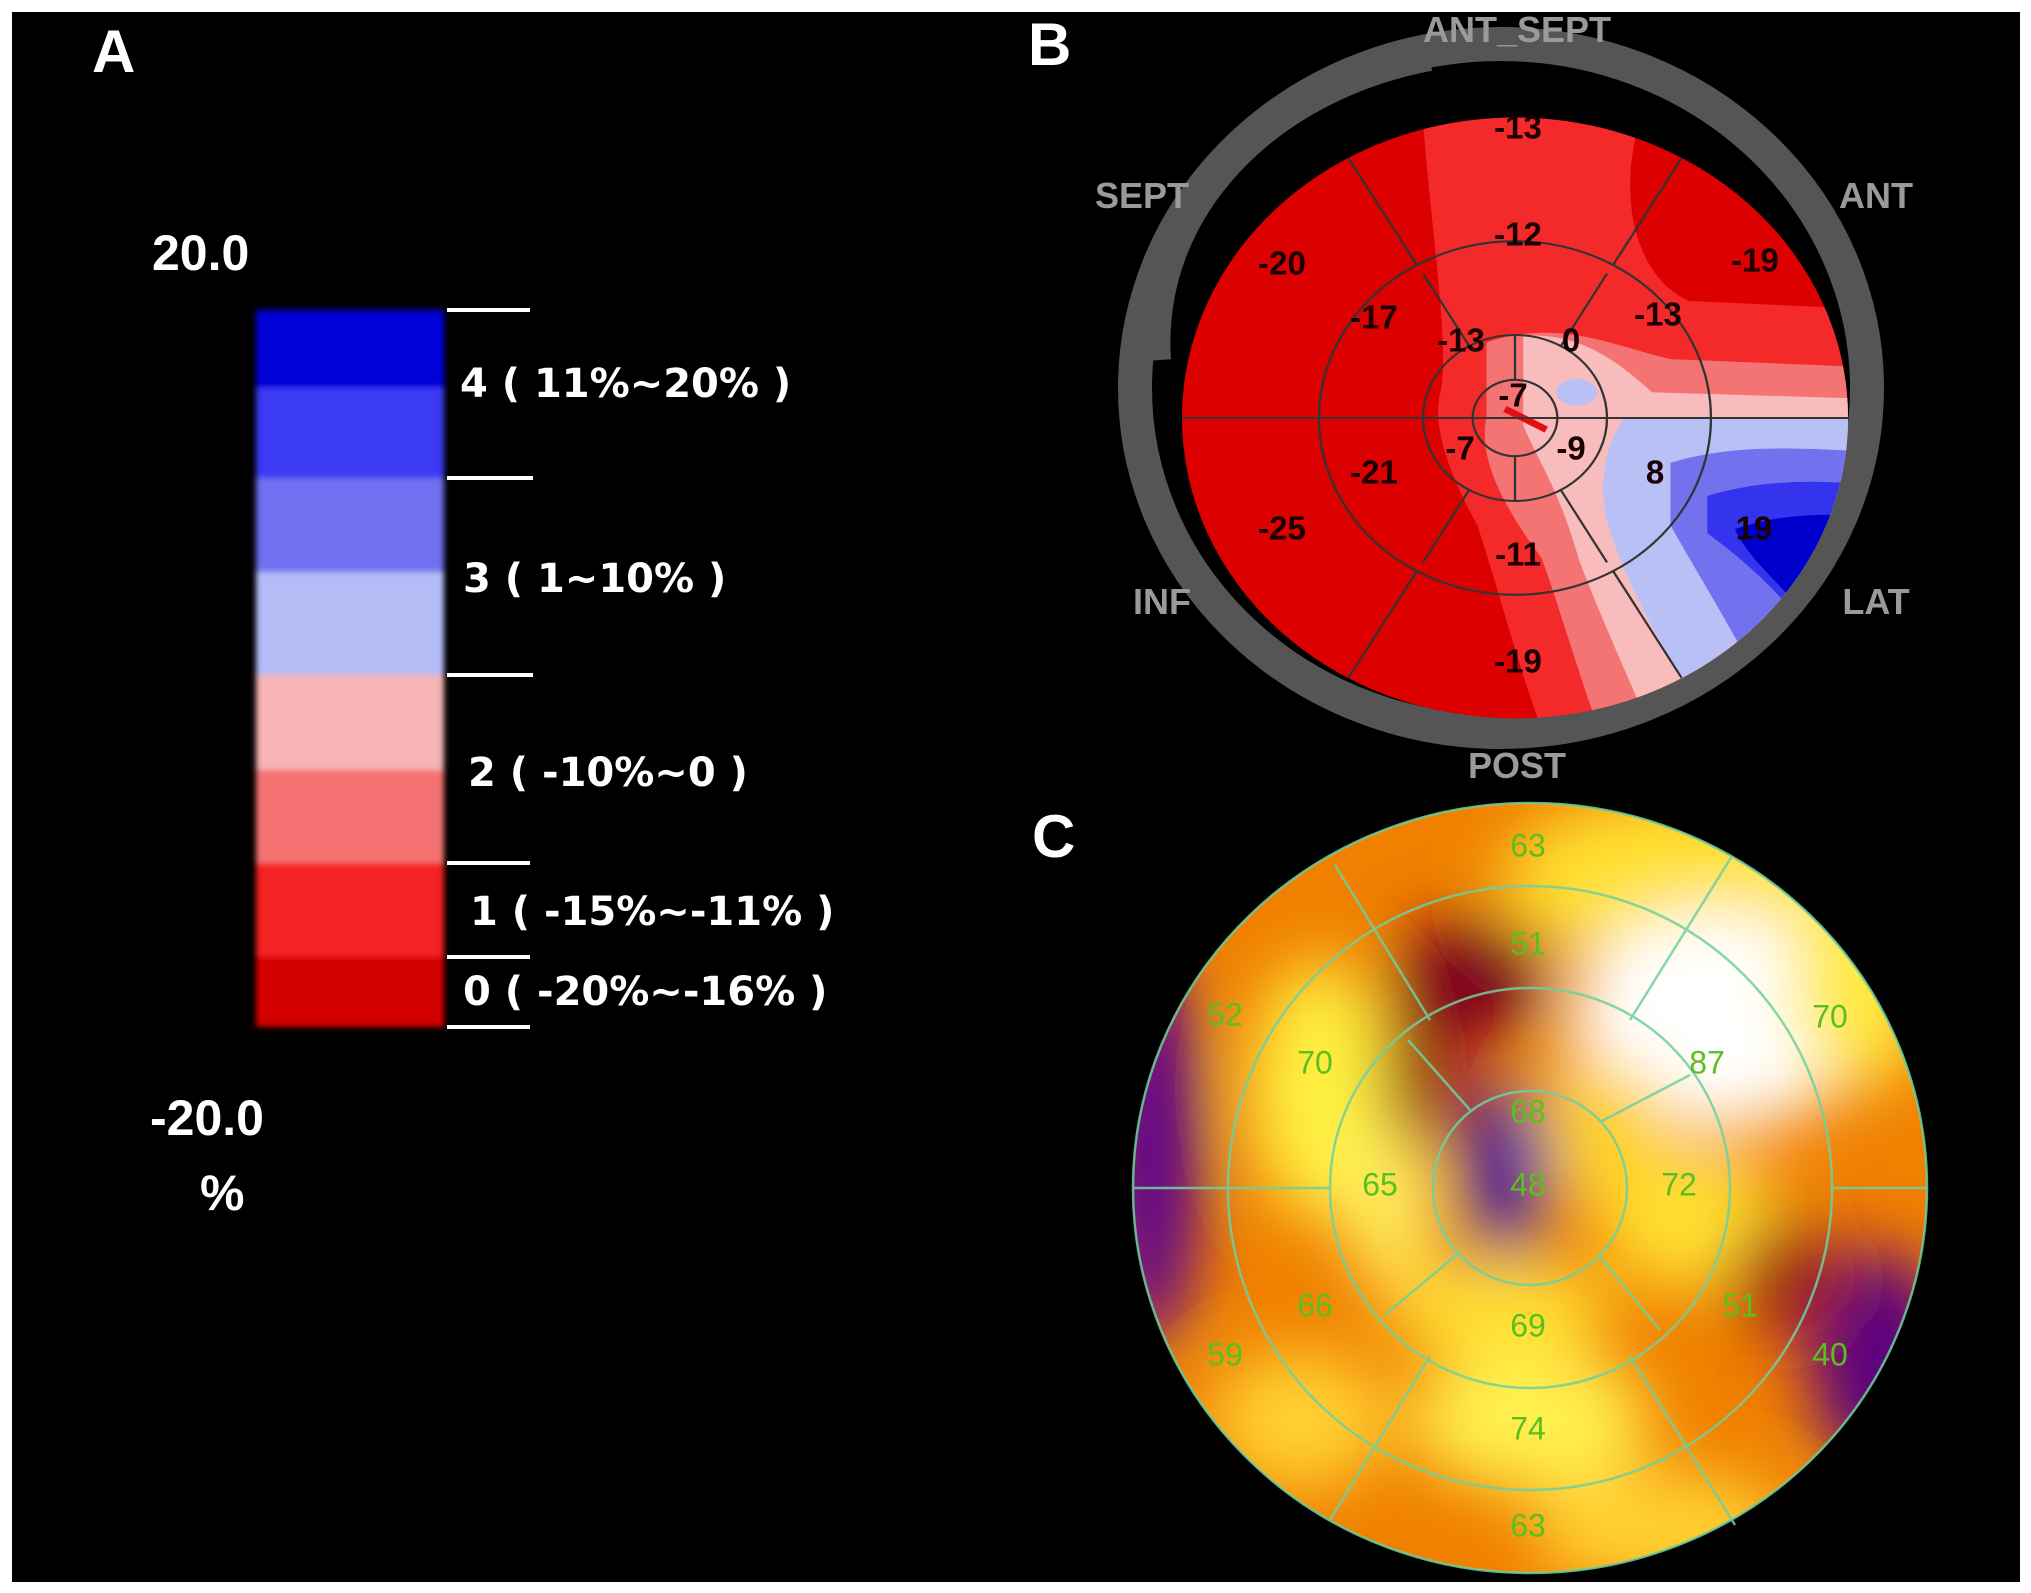 The width and height of the screenshot is (2031, 1593). What do you see at coordinates (113, 51) in the screenshot?
I see `panel-label-a: A` at bounding box center [113, 51].